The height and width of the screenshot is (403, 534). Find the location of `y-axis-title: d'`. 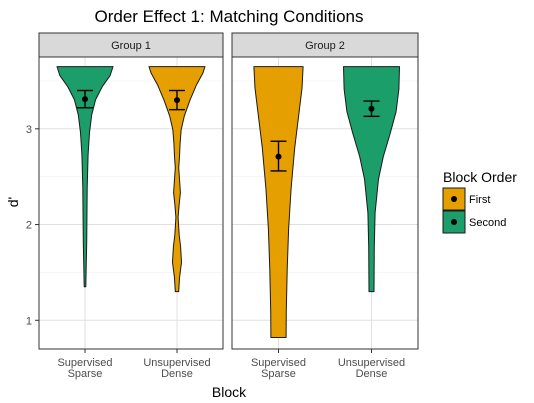

y-axis-title: d' is located at coordinates (13, 202).